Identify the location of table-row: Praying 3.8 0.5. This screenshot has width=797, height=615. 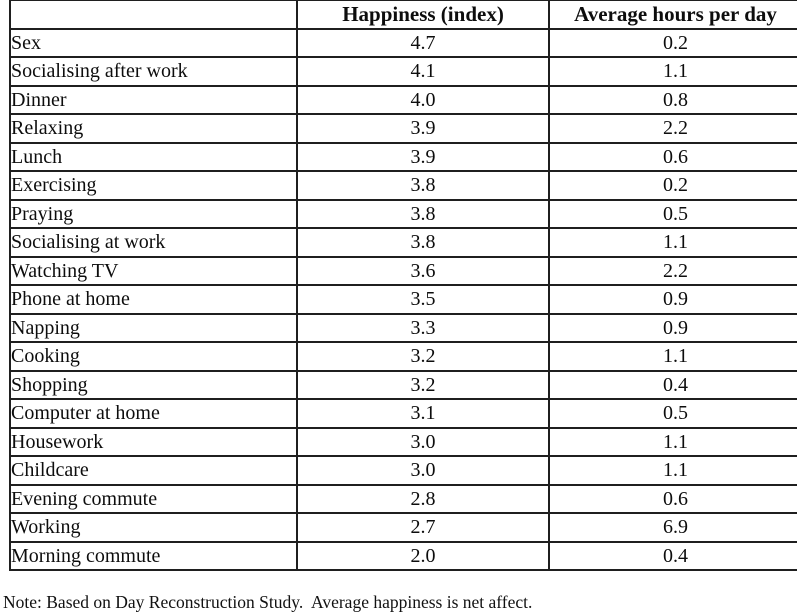
(403, 213).